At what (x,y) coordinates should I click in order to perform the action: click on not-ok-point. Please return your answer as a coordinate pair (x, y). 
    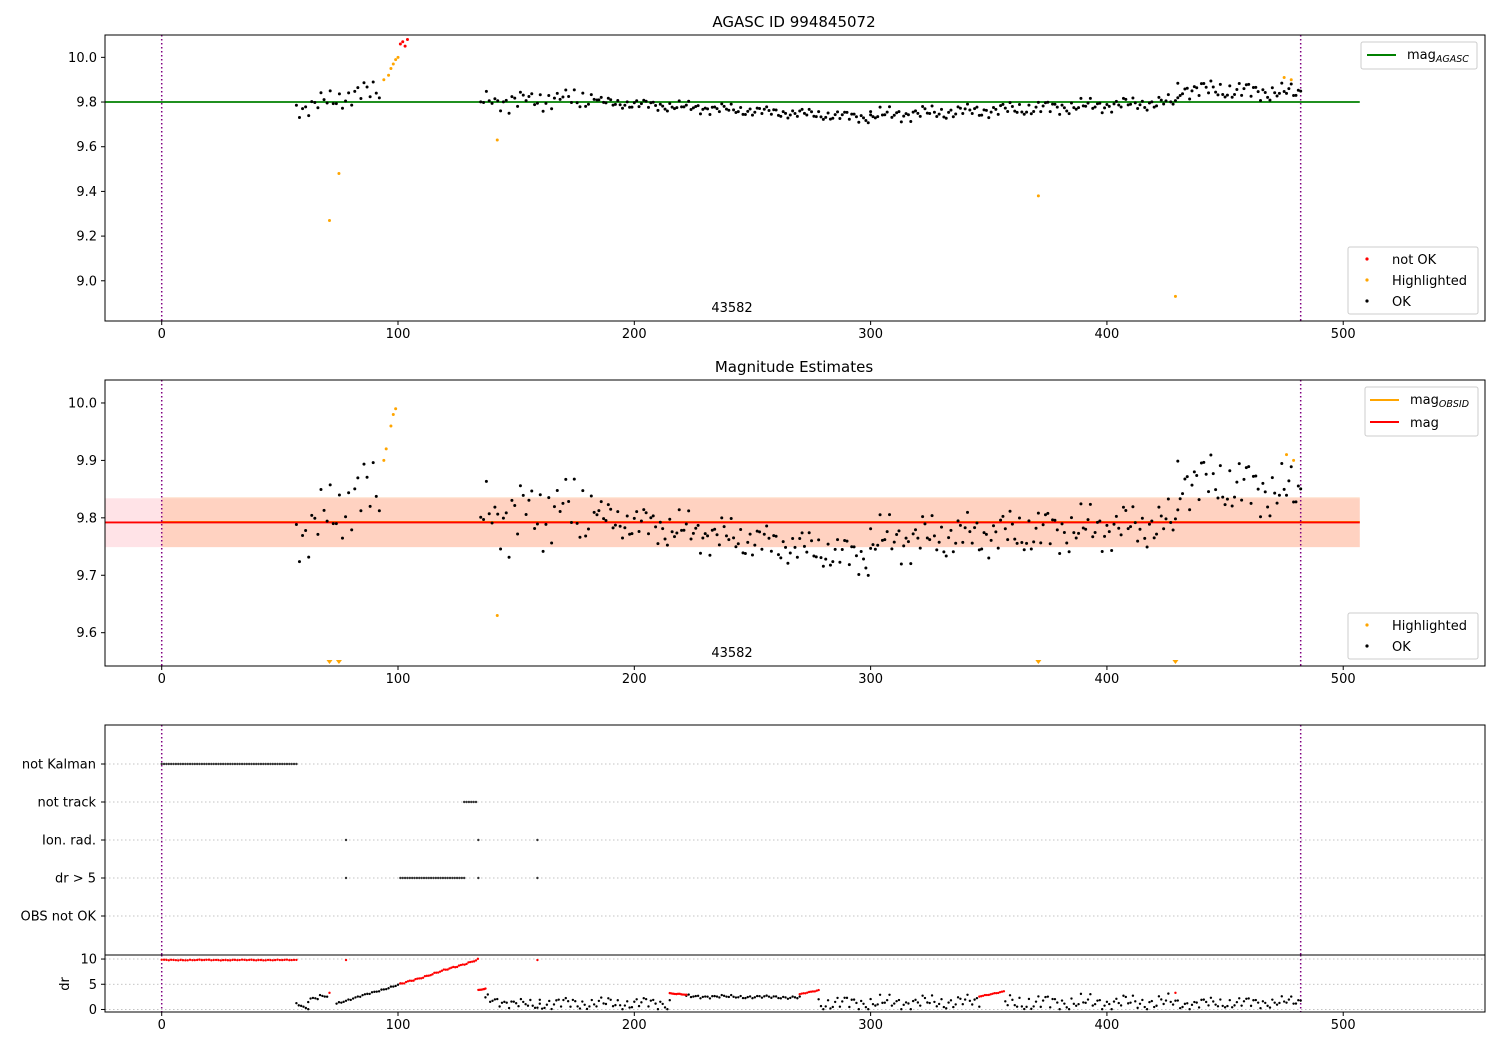
    Looking at the image, I should click on (400, 44).